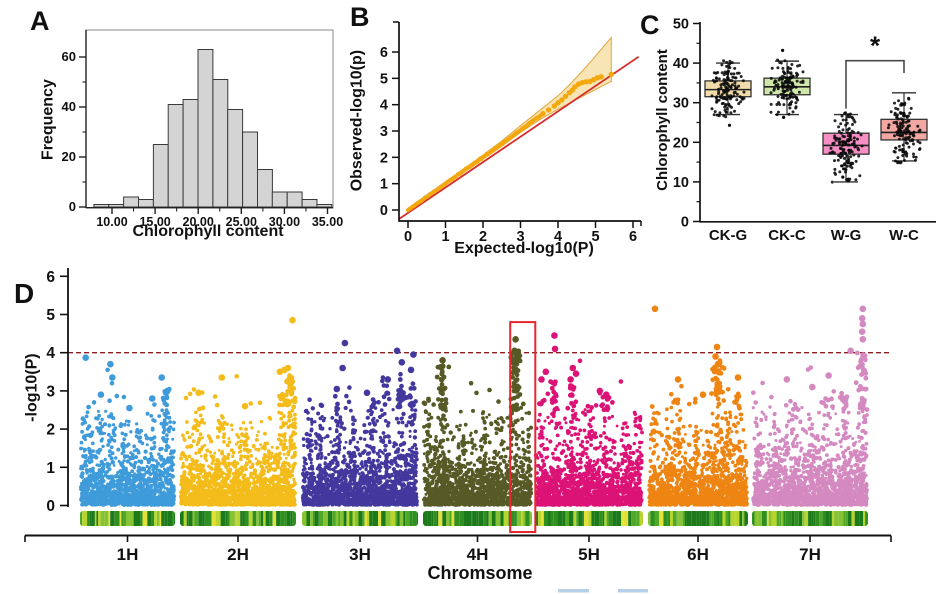 This screenshot has width=950, height=594. I want to click on c-y-tick-label: 50, so click(681, 25).